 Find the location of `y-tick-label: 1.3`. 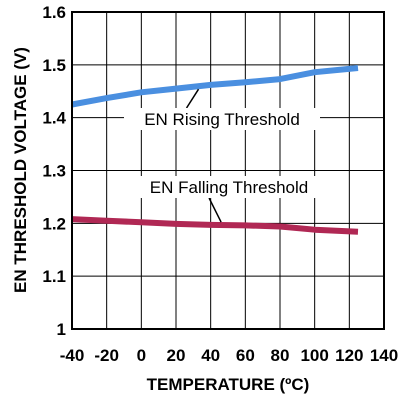

y-tick-label: 1.3 is located at coordinates (54, 171).